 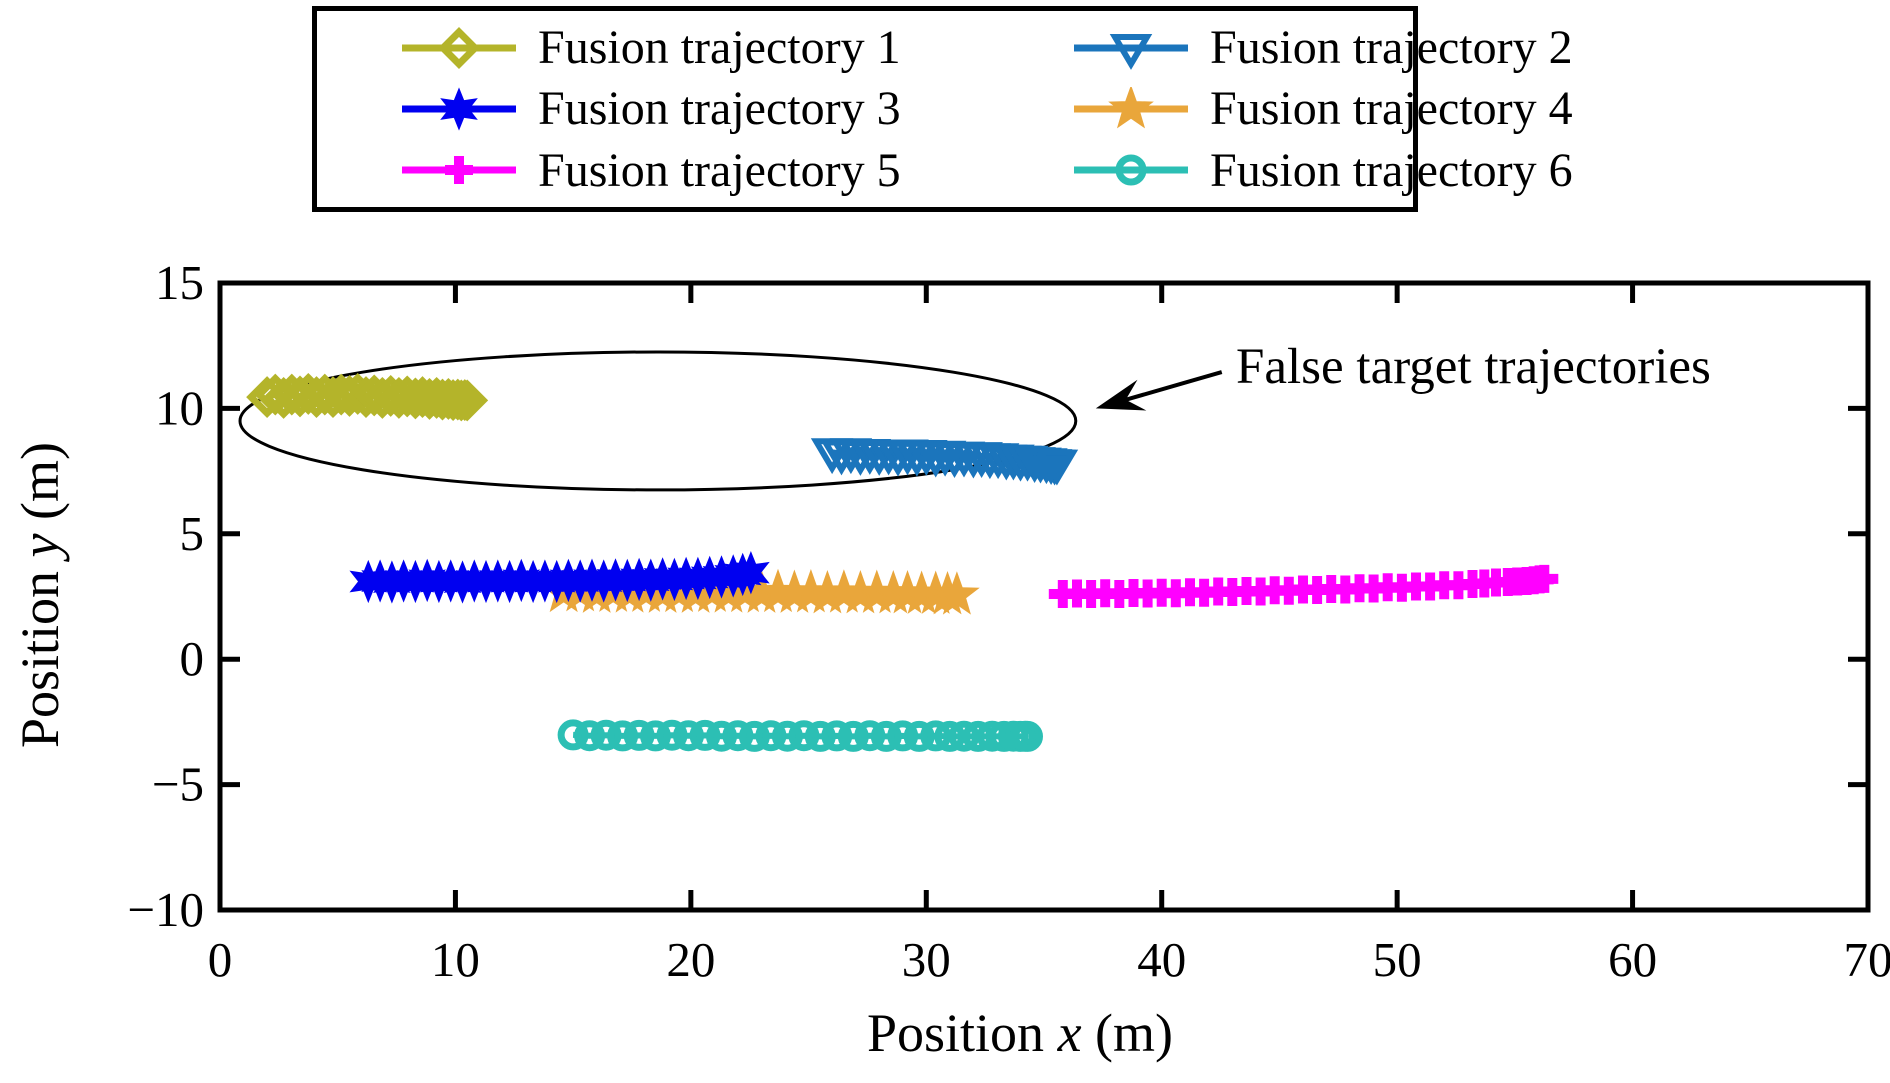 What do you see at coordinates (40, 652) in the screenshot?
I see `y-axis-label-text: Position` at bounding box center [40, 652].